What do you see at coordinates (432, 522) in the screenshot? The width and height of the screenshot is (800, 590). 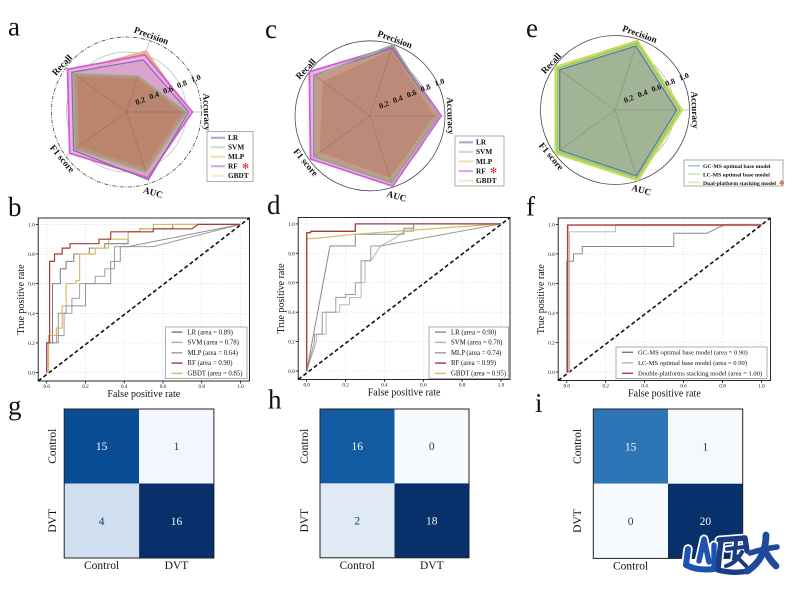 I see `svg-text: 18` at bounding box center [432, 522].